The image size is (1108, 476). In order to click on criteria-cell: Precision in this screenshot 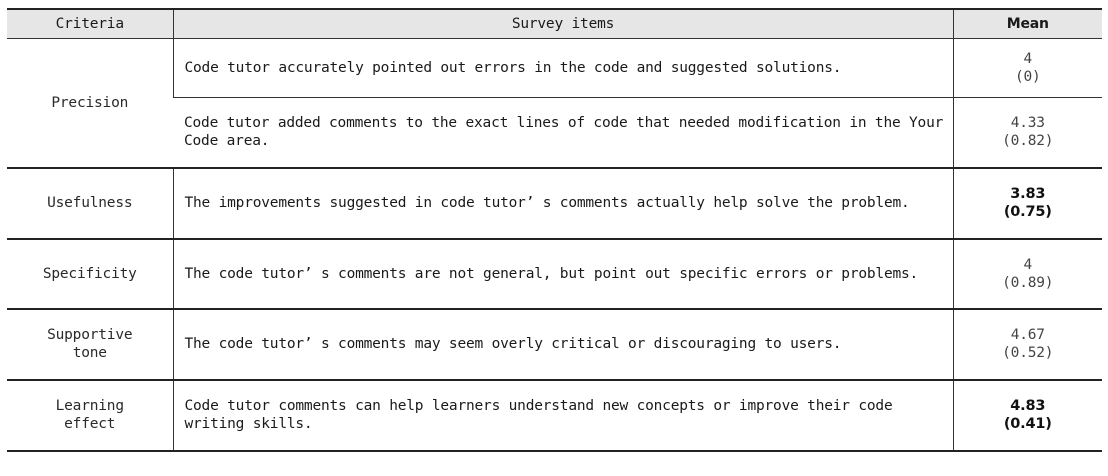, I will do `click(90, 103)`.